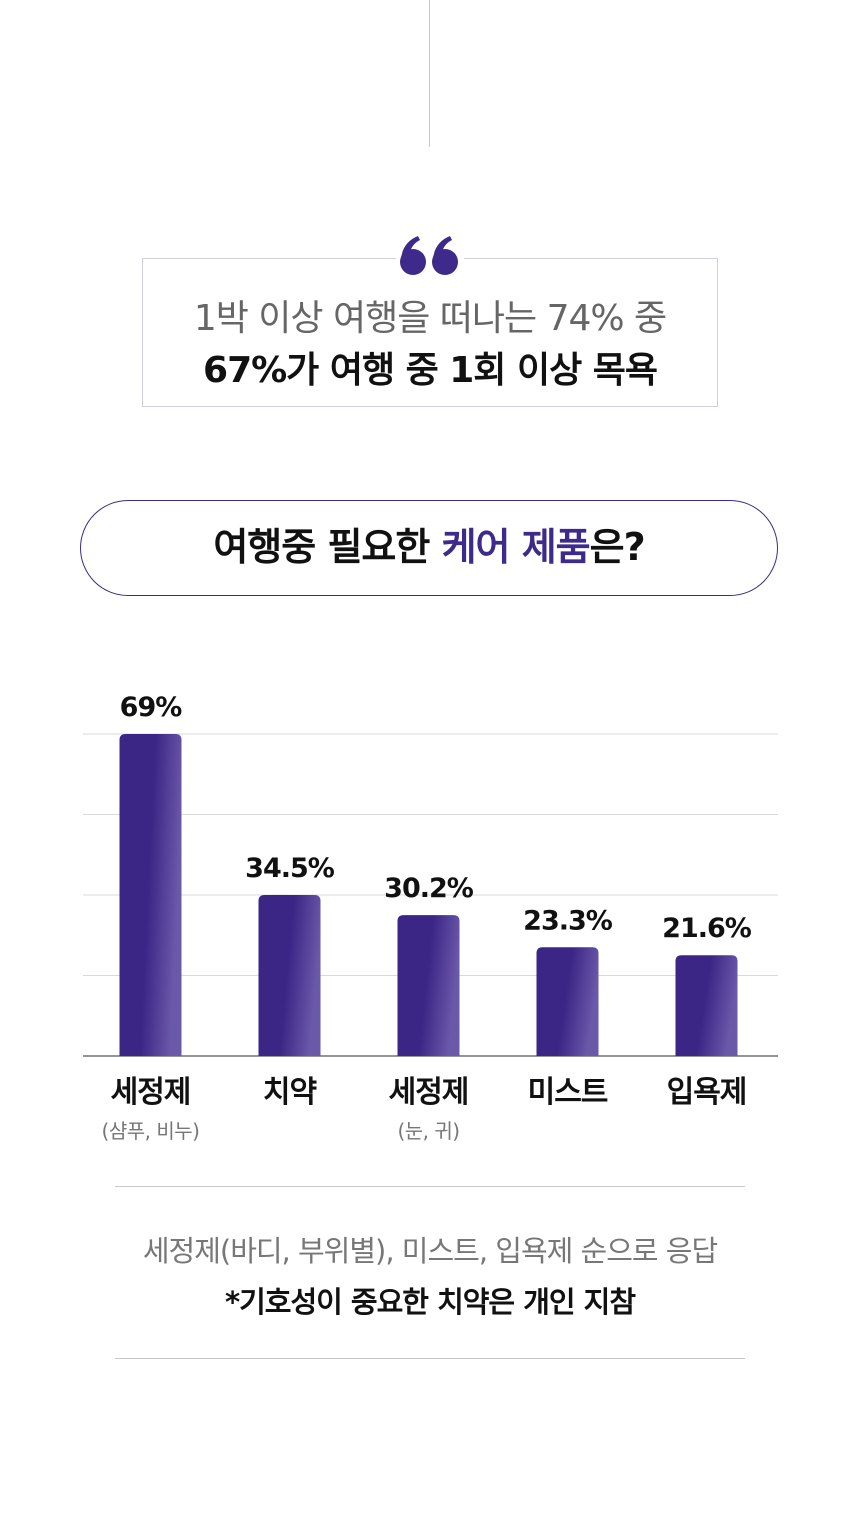 The height and width of the screenshot is (1538, 860). Describe the element at coordinates (151, 707) in the screenshot. I see `bar-value-label: 69%` at that location.